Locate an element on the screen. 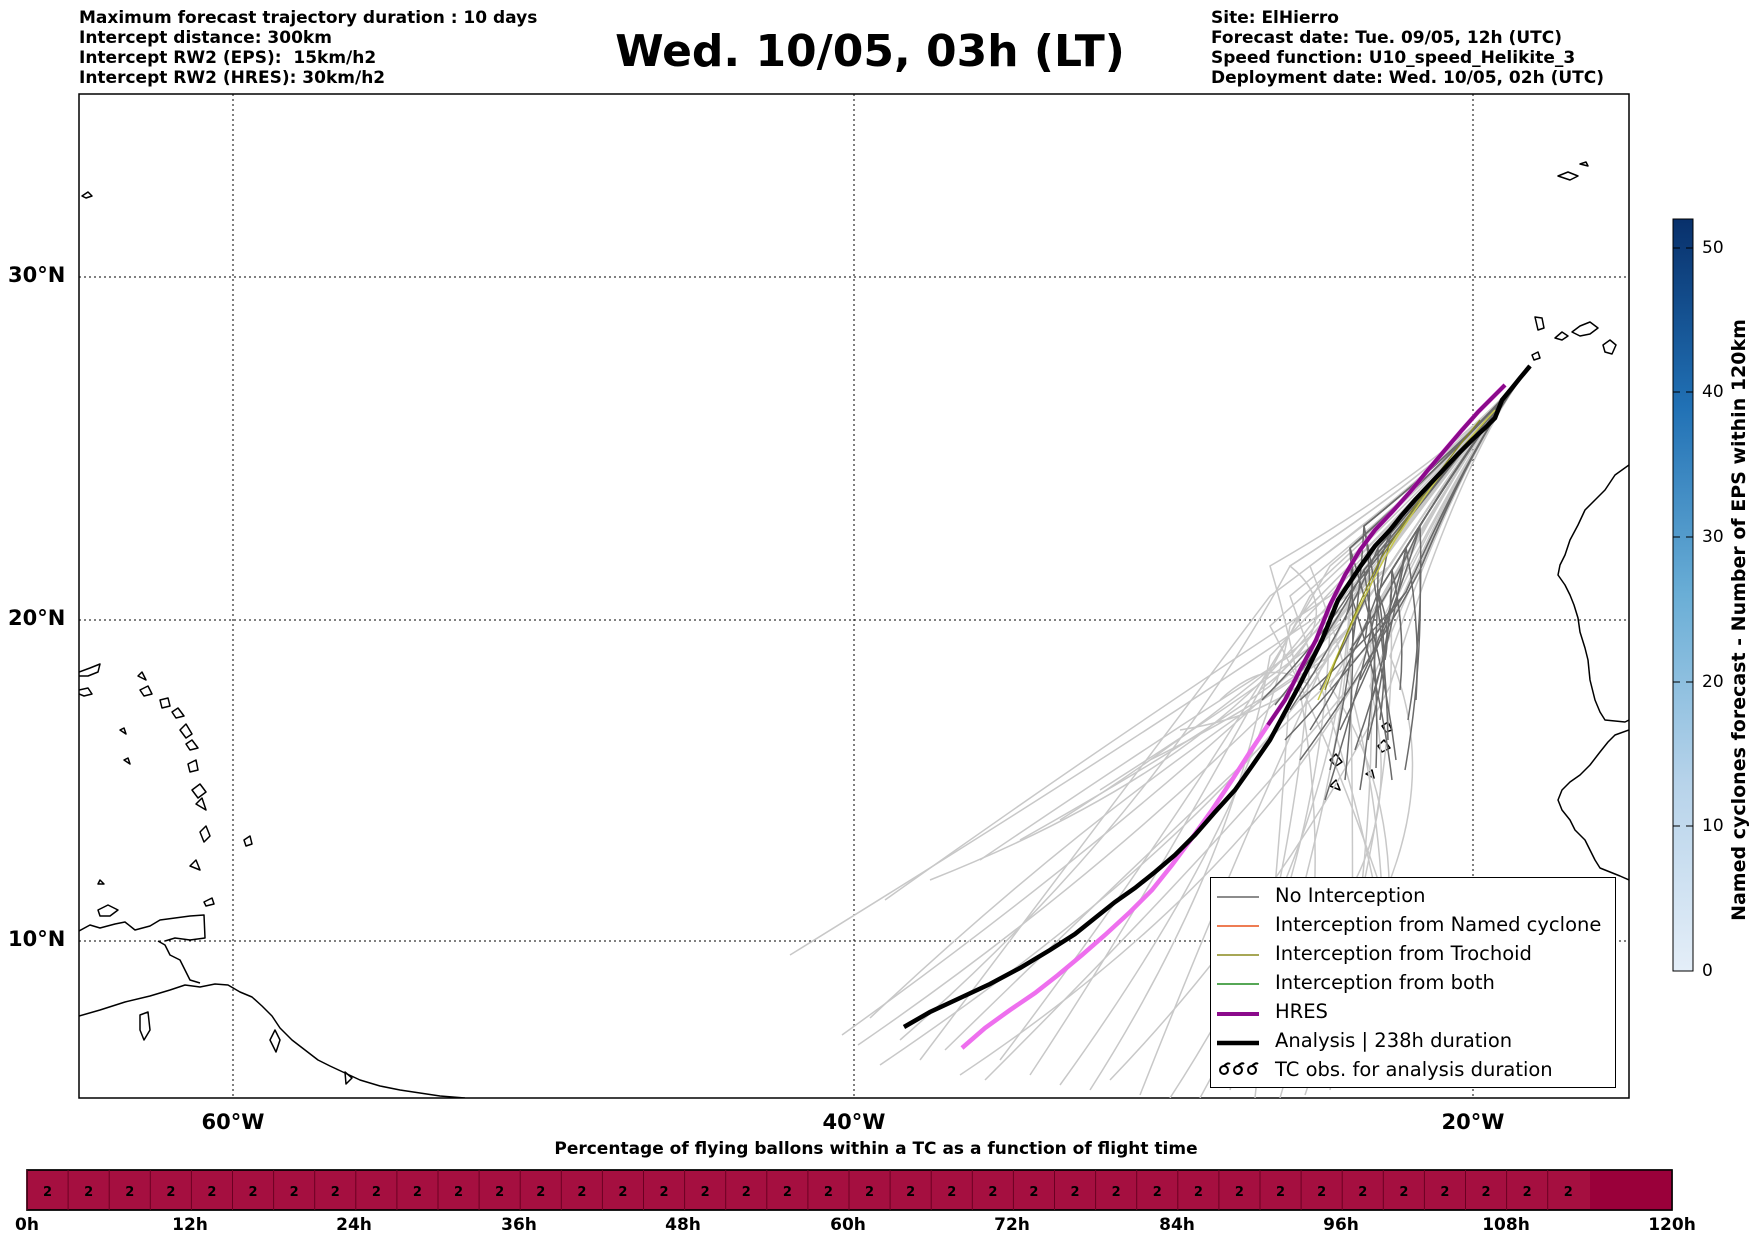 The height and width of the screenshot is (1241, 1752). legend-item-trochoid: Interception from Trochoid is located at coordinates (1413, 954).